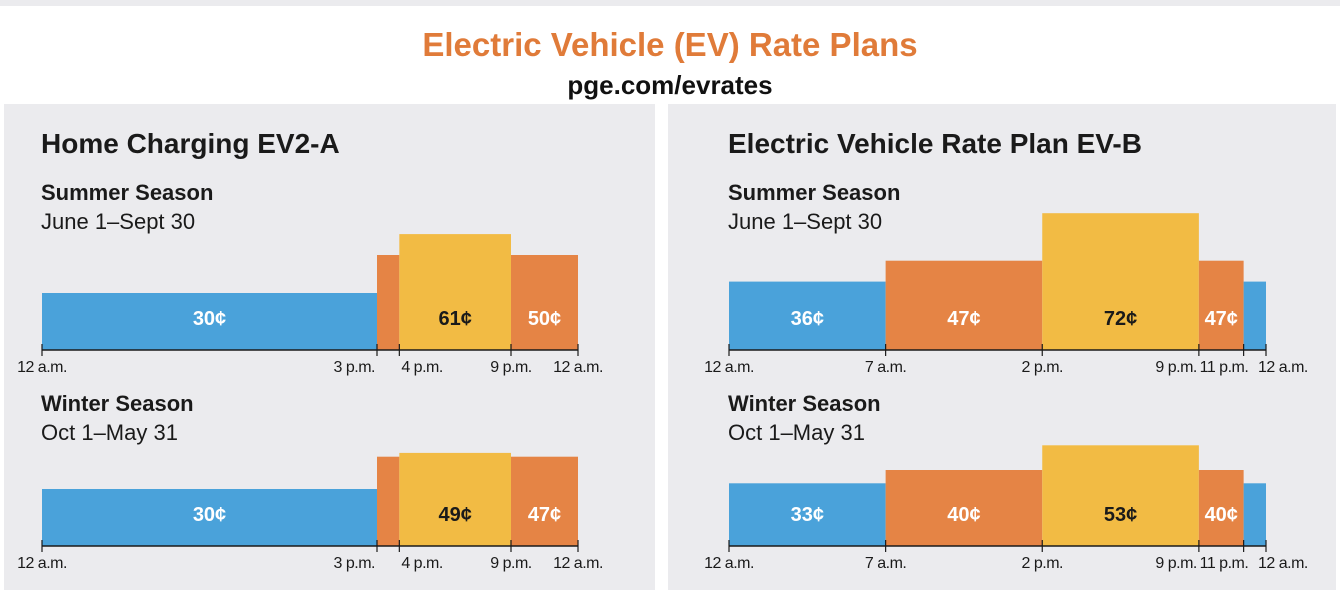 The width and height of the screenshot is (1340, 596). I want to click on rate-label: 72¢, so click(1120, 319).